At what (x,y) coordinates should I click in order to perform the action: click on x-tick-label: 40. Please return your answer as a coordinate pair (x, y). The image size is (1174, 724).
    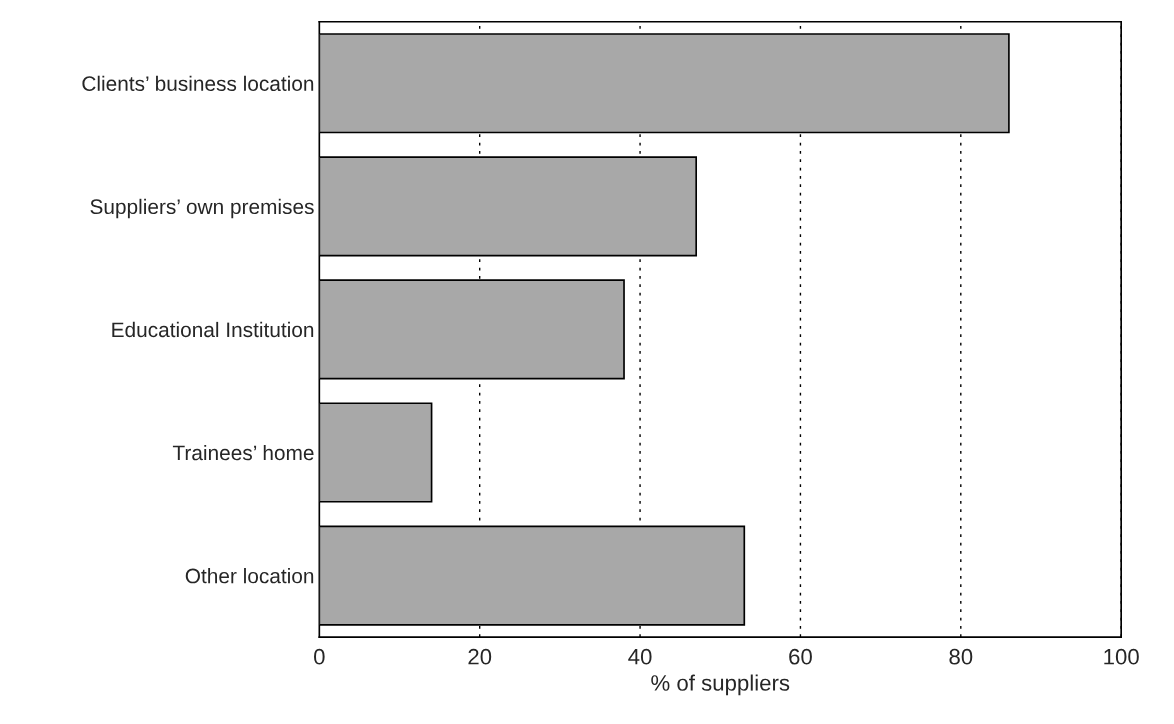
    Looking at the image, I should click on (640, 656).